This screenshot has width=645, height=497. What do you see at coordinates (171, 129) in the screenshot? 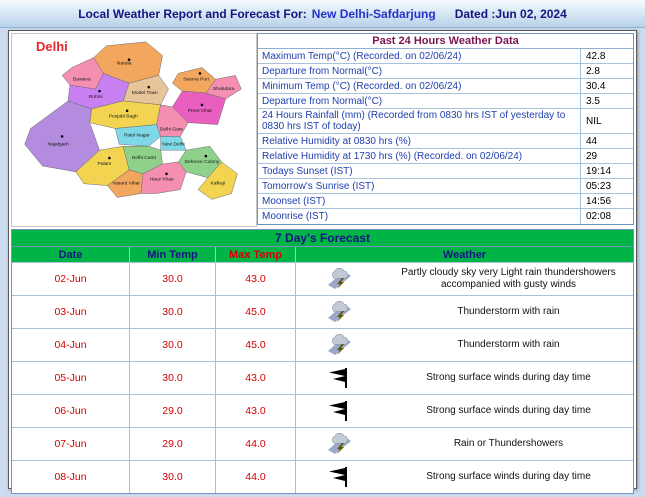
I see `map-label: Delhi Gate` at bounding box center [171, 129].